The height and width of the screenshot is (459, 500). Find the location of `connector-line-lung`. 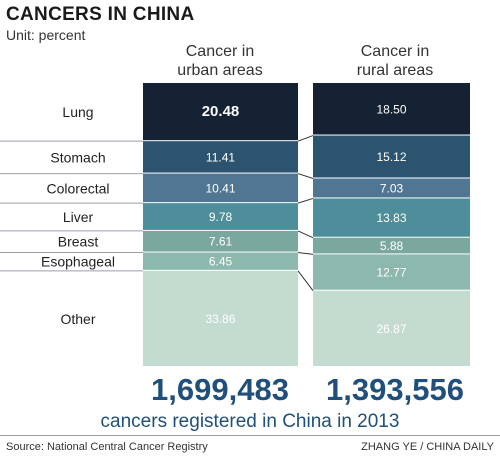

connector-line-lung is located at coordinates (305, 138).